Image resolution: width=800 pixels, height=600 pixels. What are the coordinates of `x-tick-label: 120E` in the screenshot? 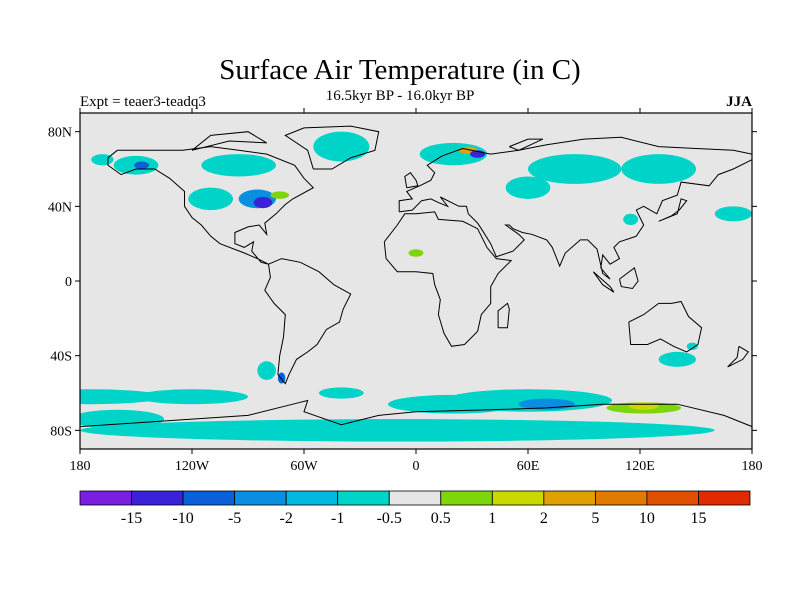 It's located at (640, 466).